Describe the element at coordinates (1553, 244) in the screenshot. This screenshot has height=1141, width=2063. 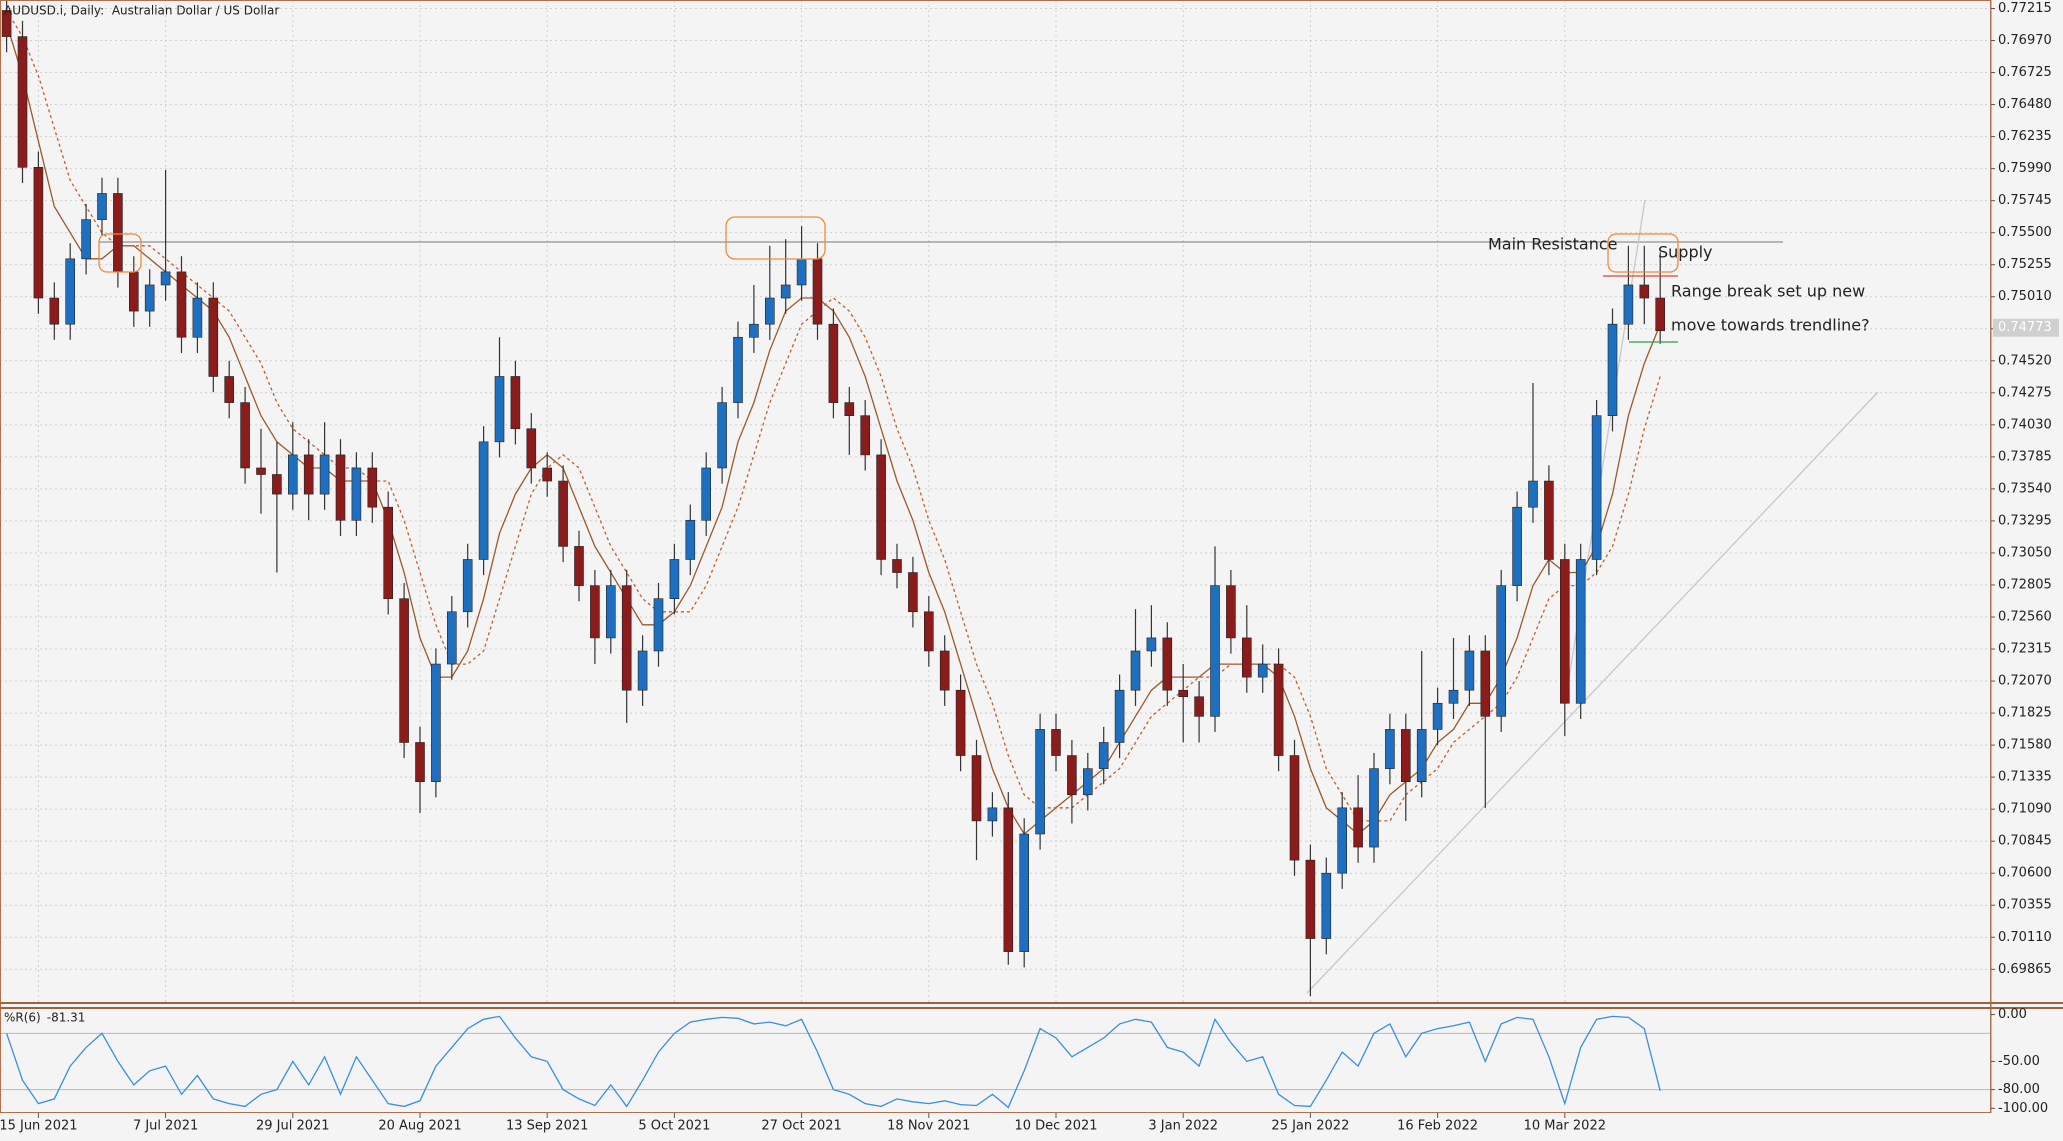
I see `annotation: Main Resistance` at that location.